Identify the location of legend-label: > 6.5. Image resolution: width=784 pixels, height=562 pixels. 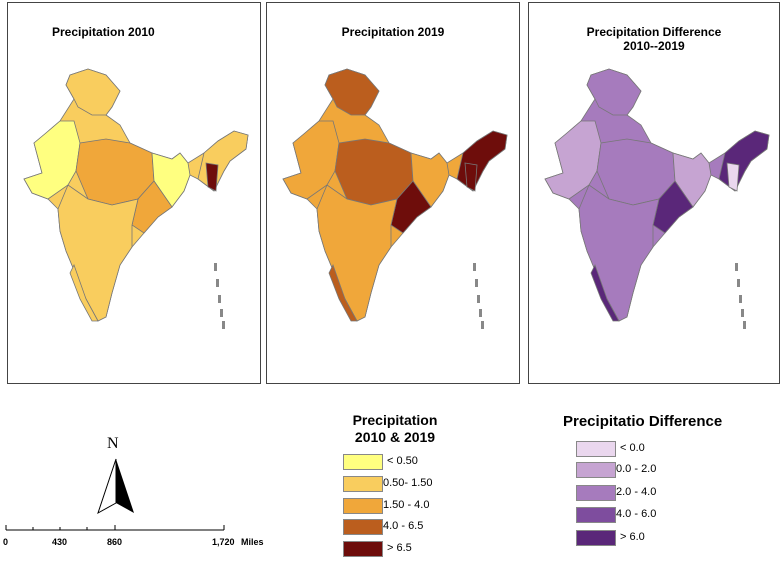
(399, 548).